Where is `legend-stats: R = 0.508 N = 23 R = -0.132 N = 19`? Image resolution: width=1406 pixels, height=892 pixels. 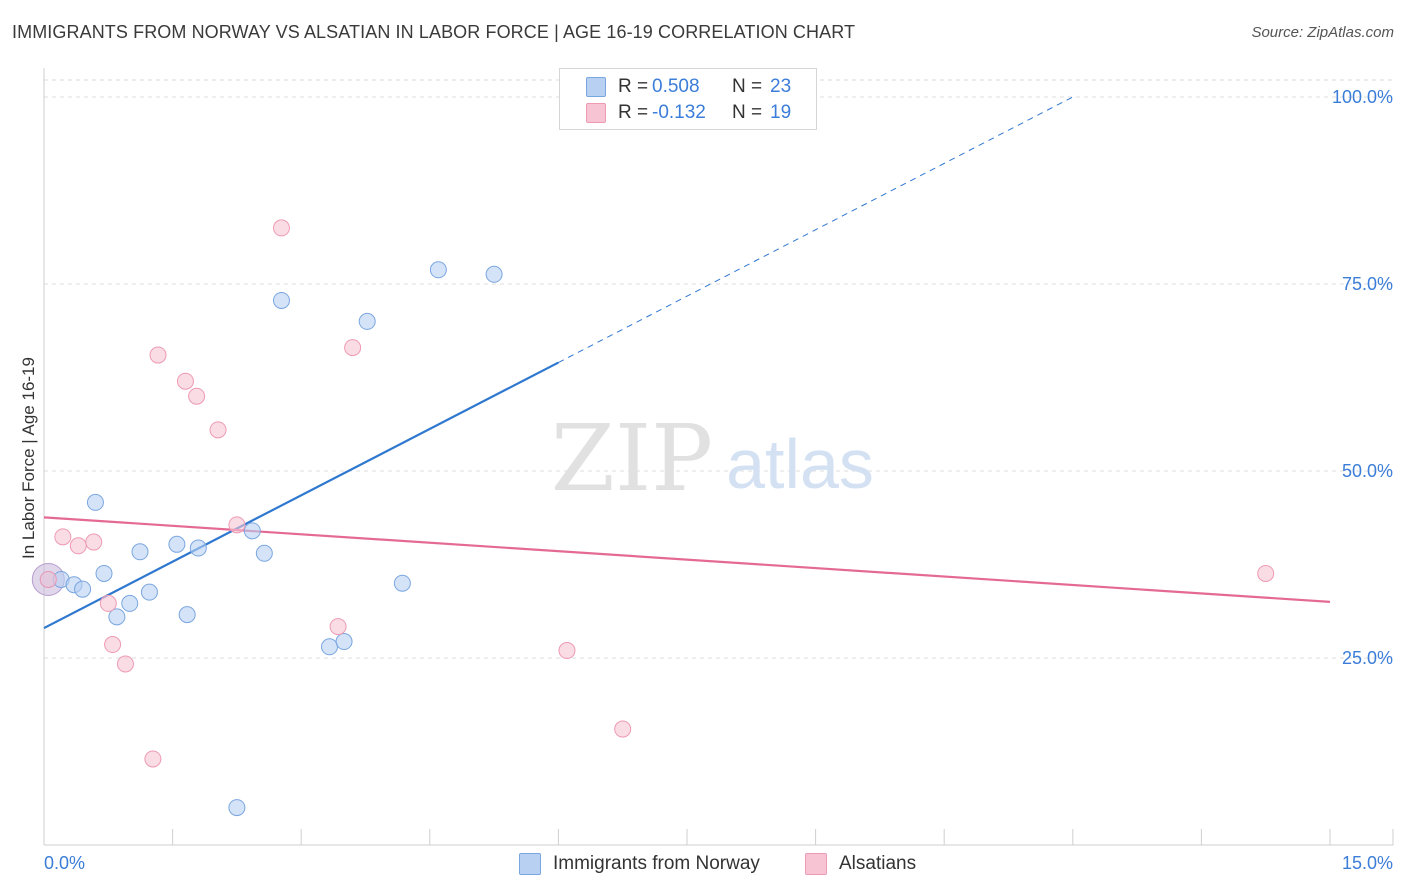
legend-stats: R = 0.508 N = 23 R = -0.132 N = 19 is located at coordinates (688, 99).